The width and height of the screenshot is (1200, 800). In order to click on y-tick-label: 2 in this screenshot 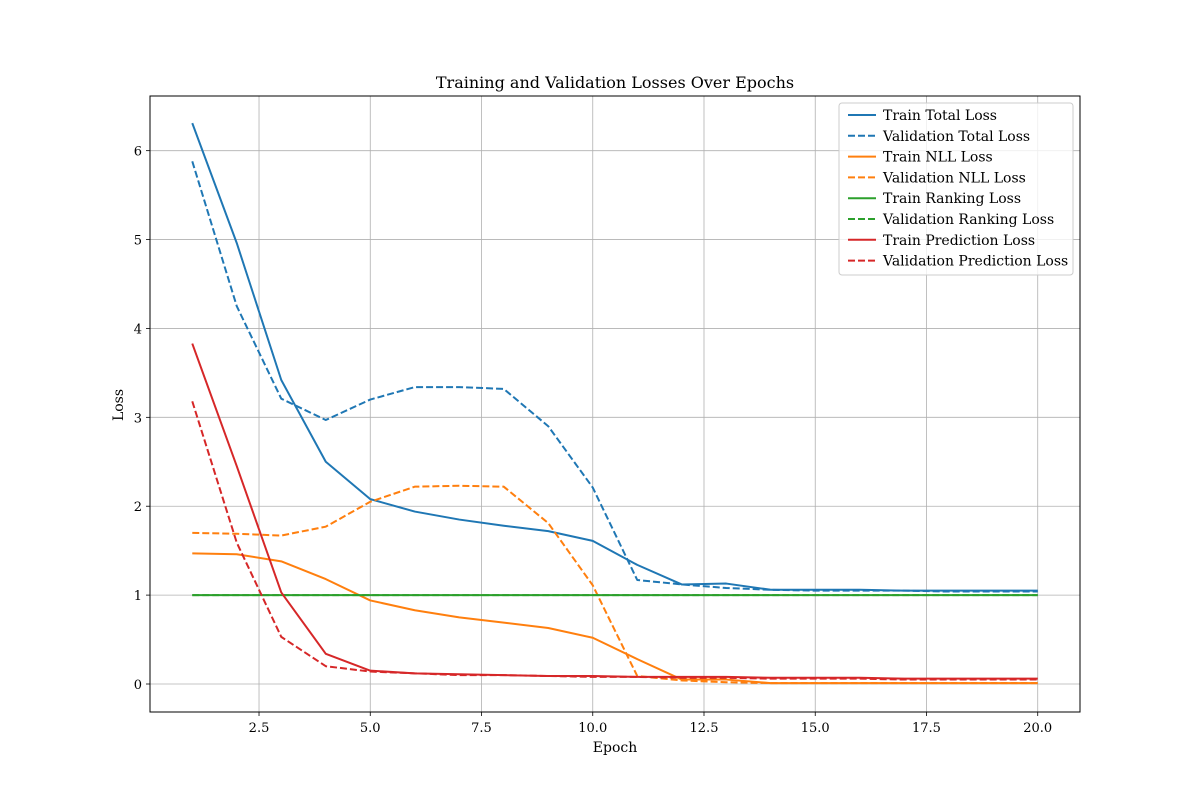, I will do `click(138, 507)`.